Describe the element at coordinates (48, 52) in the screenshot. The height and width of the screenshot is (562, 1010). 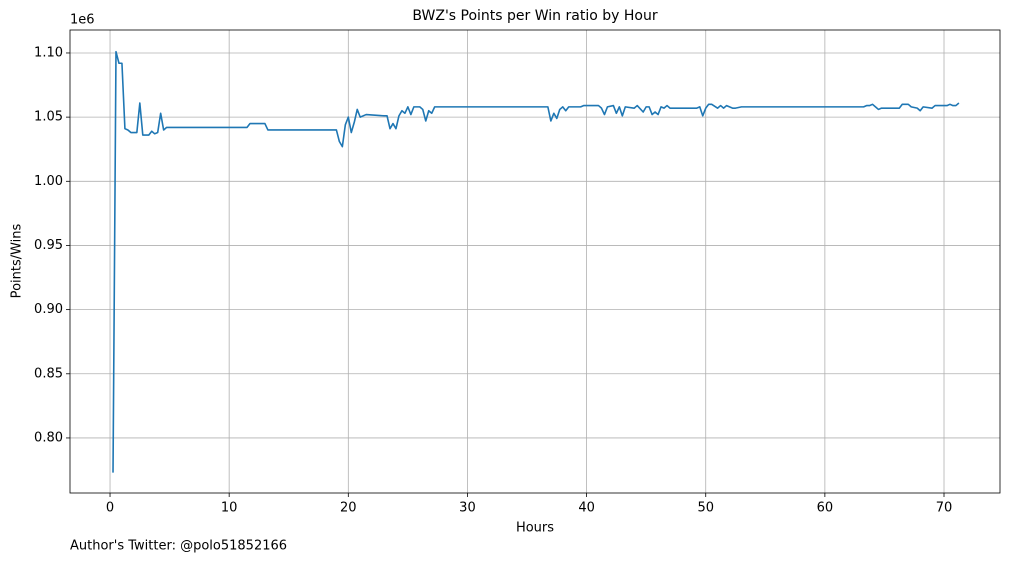
I see `y-tick-label: 1.10` at that location.